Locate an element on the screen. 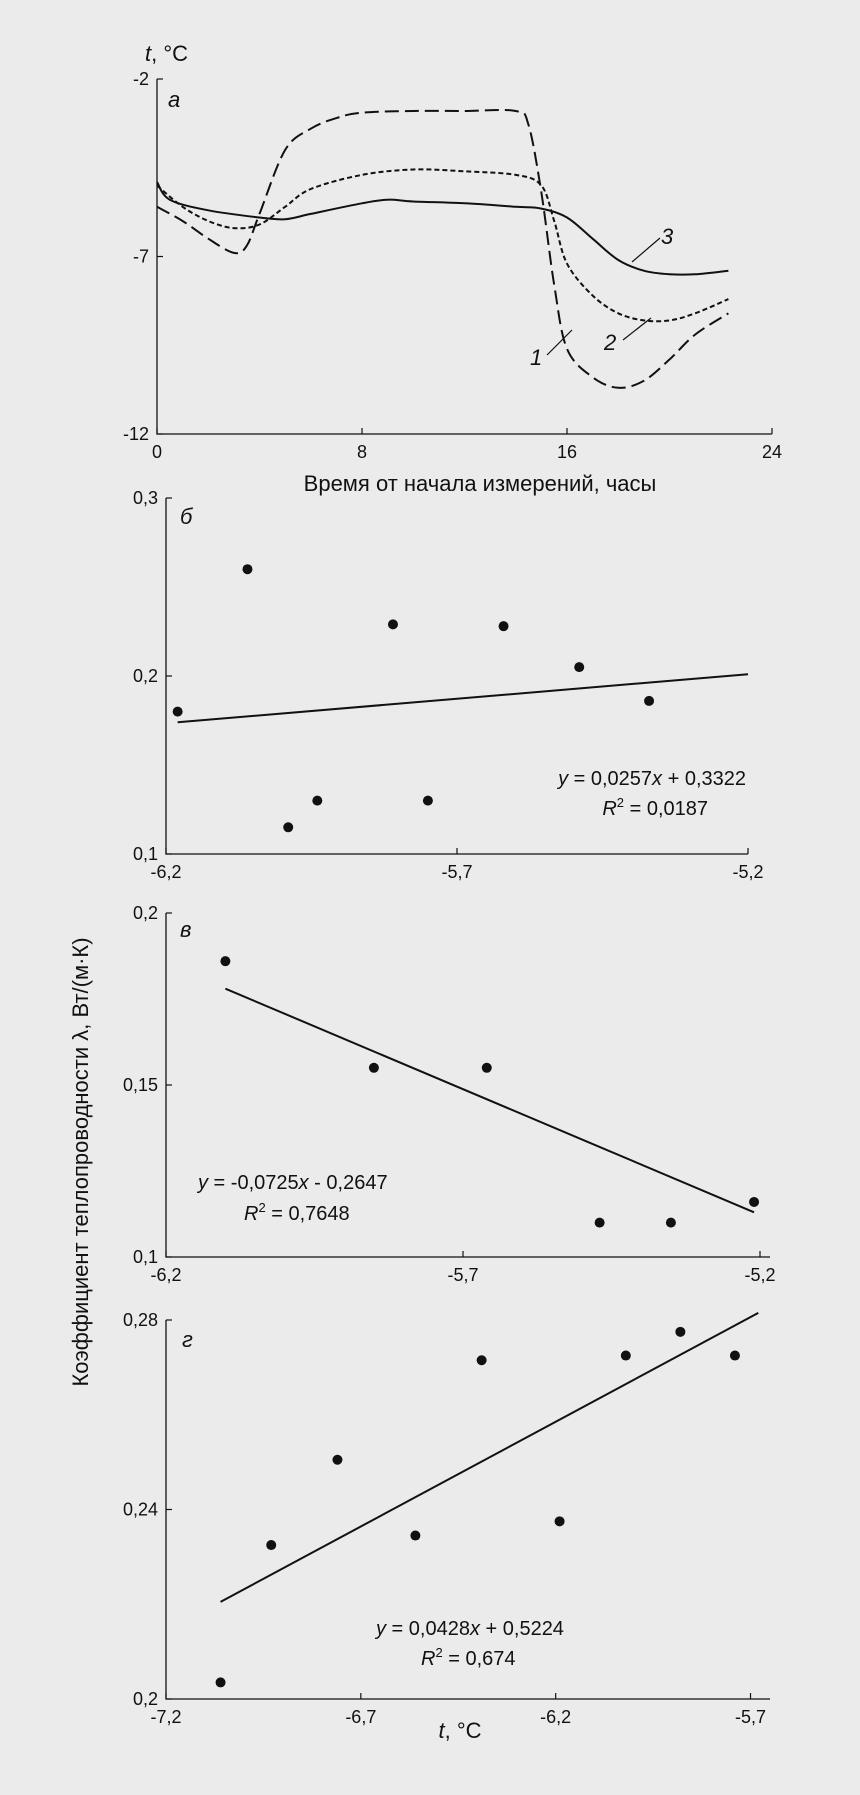 This screenshot has height=1795, width=860. panel-b-ytick-label-0: 0,1 is located at coordinates (145, 854).